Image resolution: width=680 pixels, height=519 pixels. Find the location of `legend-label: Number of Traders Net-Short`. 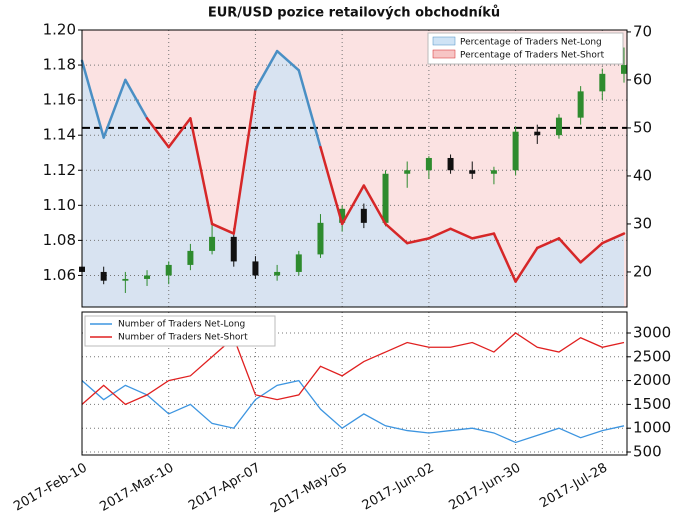

legend-label: Number of Traders Net-Short is located at coordinates (183, 338).